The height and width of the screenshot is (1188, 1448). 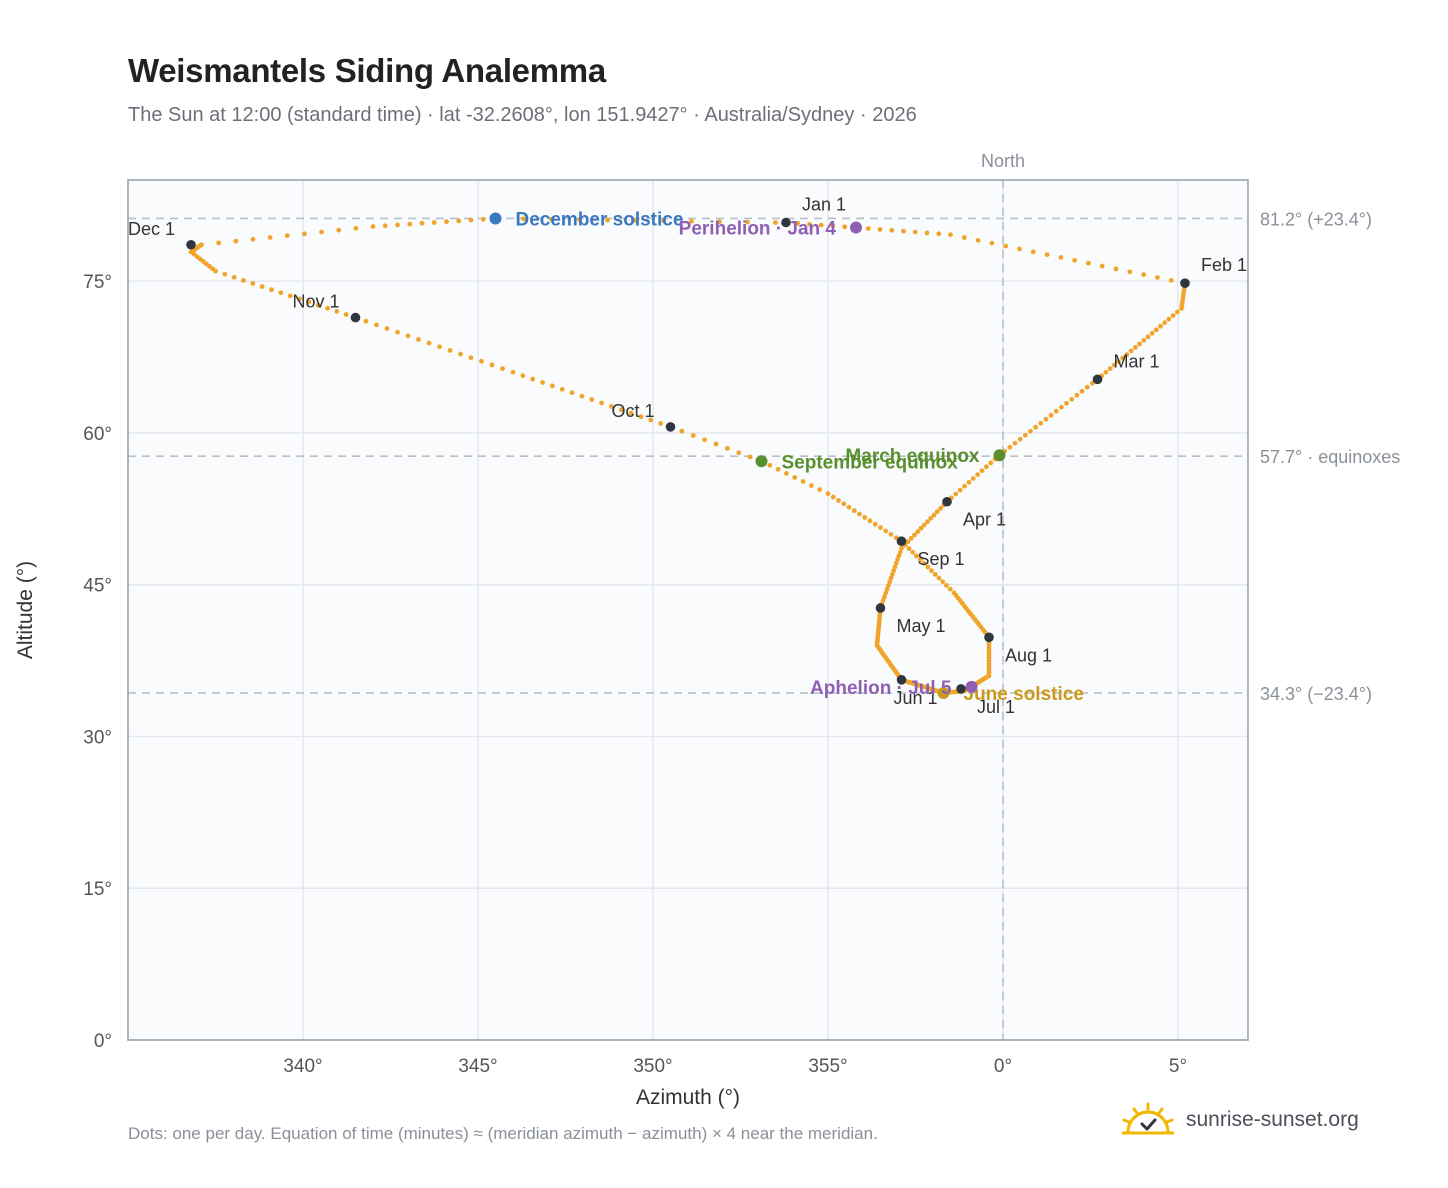 I want to click on sun-check-icon, so click(x=1148, y=1118).